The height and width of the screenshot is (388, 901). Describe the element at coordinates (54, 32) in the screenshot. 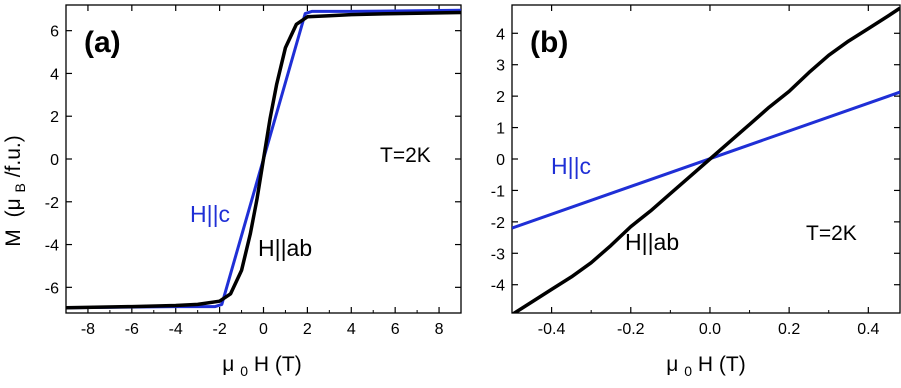

I see `y-tick-label: 6` at that location.